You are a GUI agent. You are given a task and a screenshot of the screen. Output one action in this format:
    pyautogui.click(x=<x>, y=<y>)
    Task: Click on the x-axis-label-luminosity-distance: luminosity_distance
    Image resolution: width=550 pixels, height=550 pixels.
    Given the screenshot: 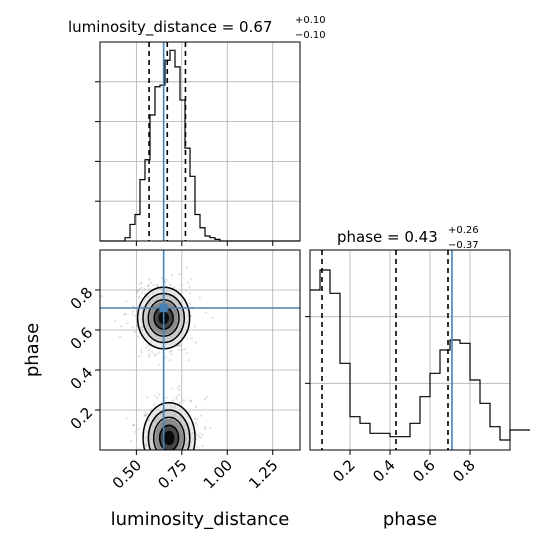 What is the action you would take?
    pyautogui.click(x=200, y=519)
    